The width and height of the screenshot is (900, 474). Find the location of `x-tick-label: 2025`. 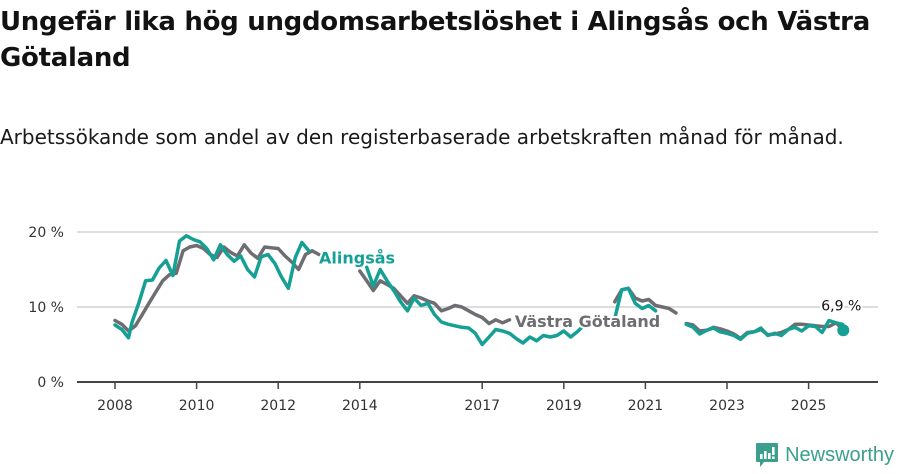

x-tick-label: 2025 is located at coordinates (809, 406).